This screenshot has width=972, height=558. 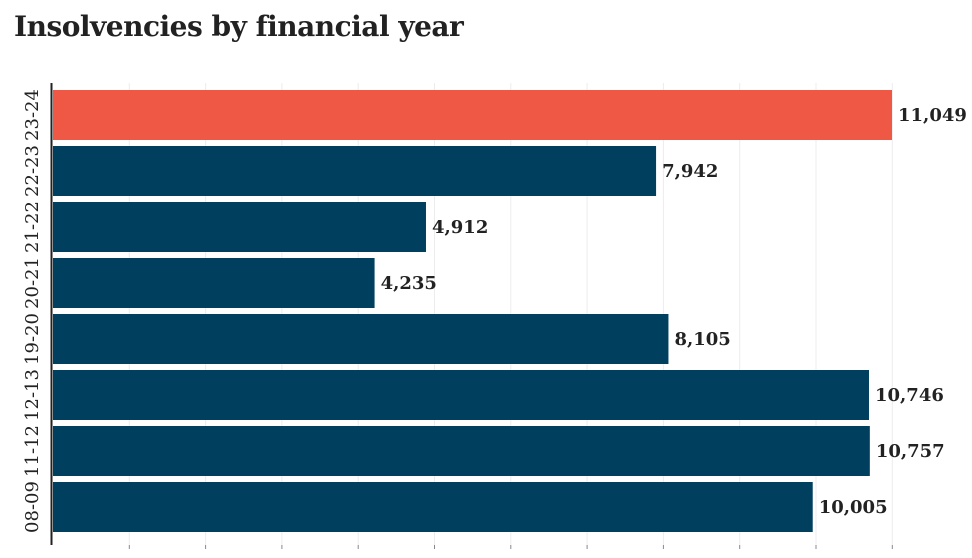 What do you see at coordinates (32, 507) in the screenshot?
I see `category-label-08-09: 08-09` at bounding box center [32, 507].